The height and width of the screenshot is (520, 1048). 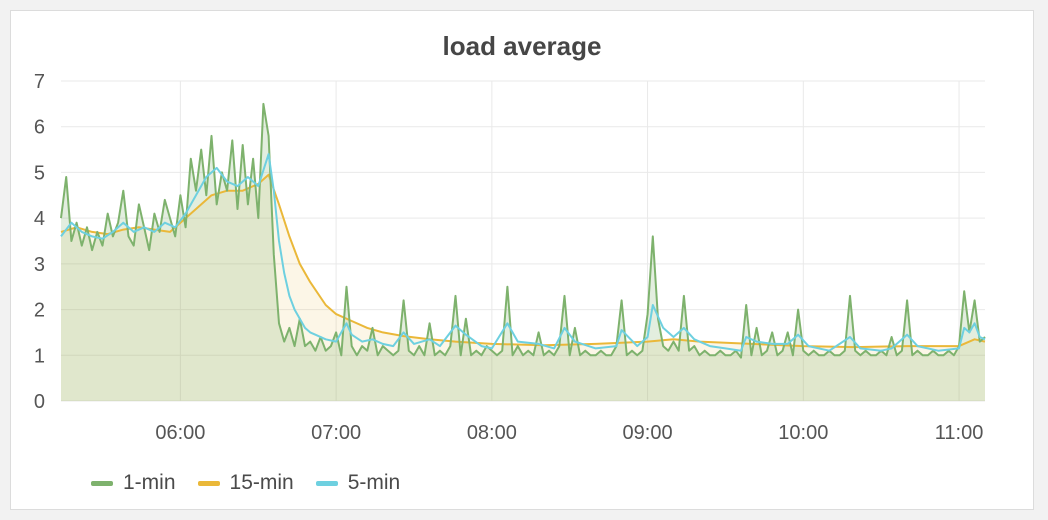 What do you see at coordinates (39, 356) in the screenshot?
I see `y-tick-label: 1` at bounding box center [39, 356].